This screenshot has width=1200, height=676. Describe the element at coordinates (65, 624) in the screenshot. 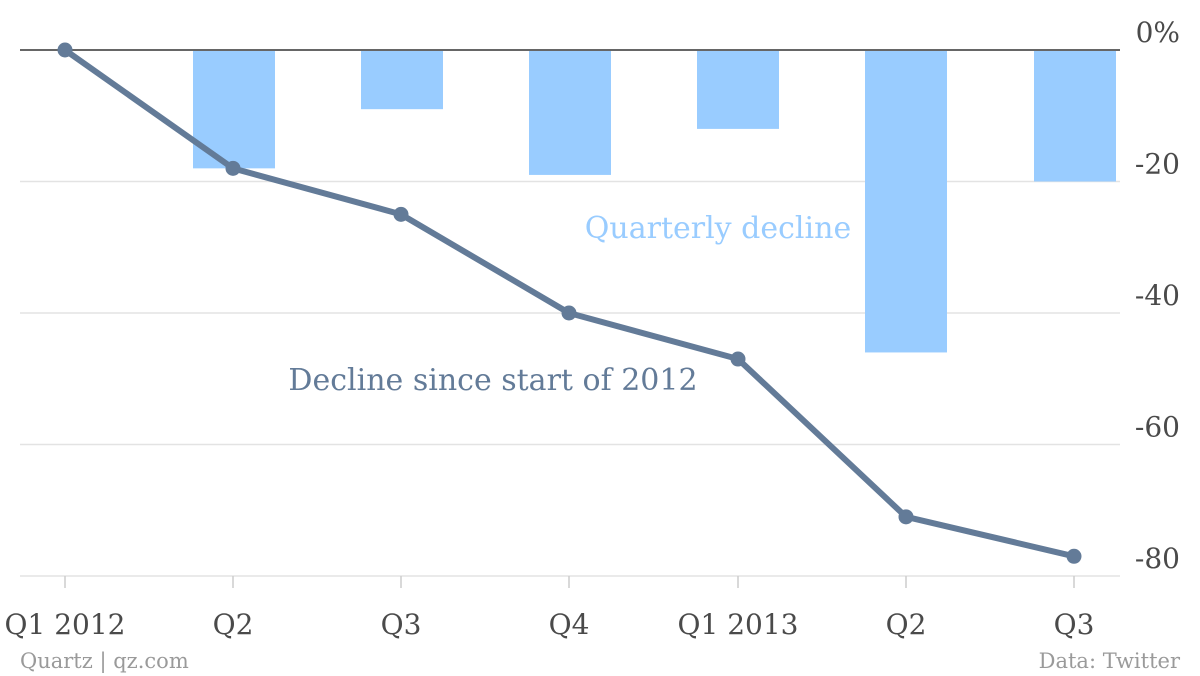

I see `x-tick-label: Q1 2012` at that location.